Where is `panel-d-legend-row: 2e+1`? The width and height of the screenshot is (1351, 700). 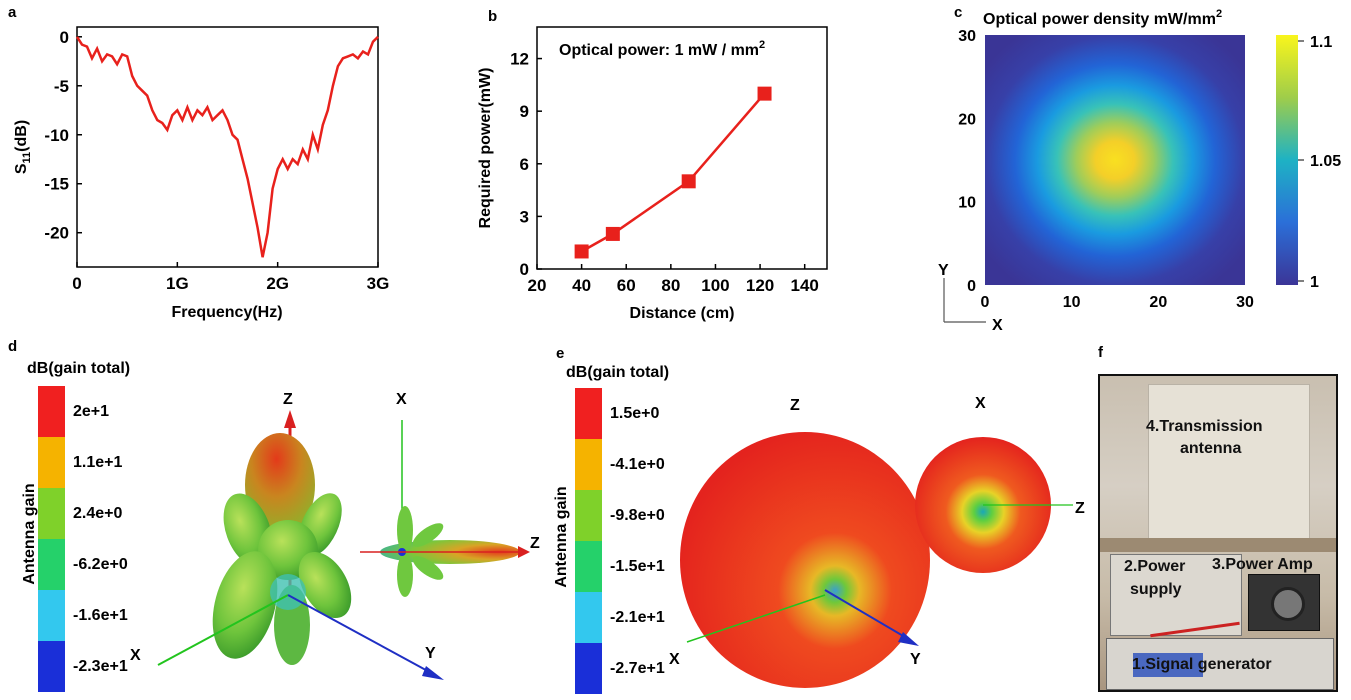 panel-d-legend-row: 2e+1 is located at coordinates (83, 411).